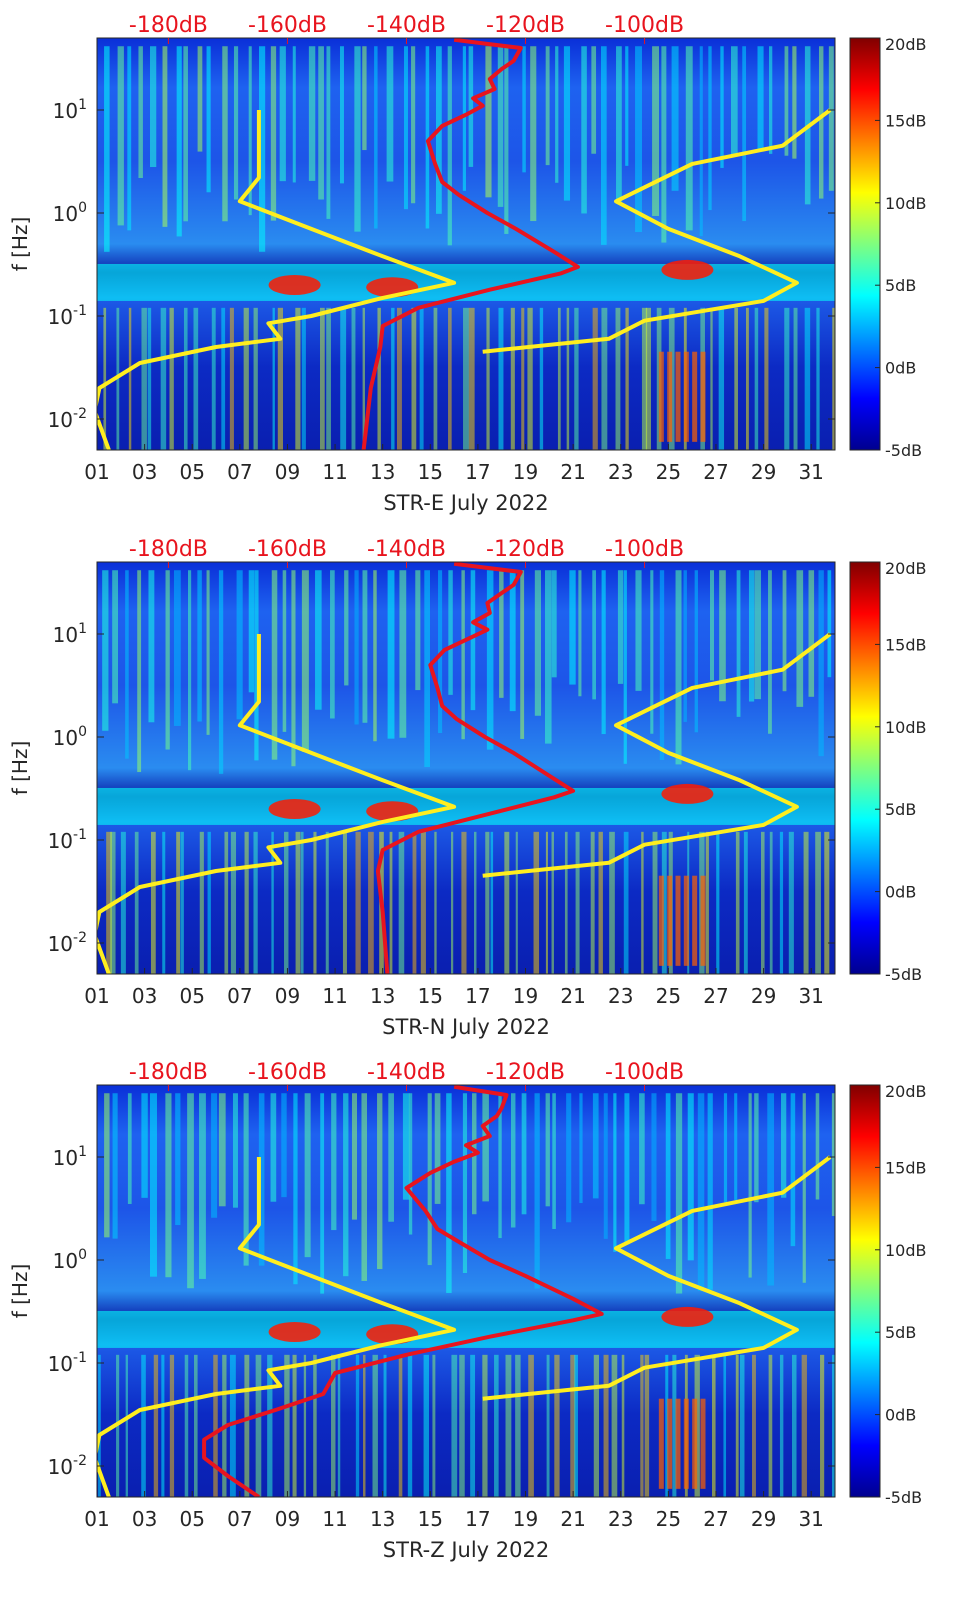  What do you see at coordinates (465, 503) in the screenshot?
I see `x-axis-label: STR-E July 2022` at bounding box center [465, 503].